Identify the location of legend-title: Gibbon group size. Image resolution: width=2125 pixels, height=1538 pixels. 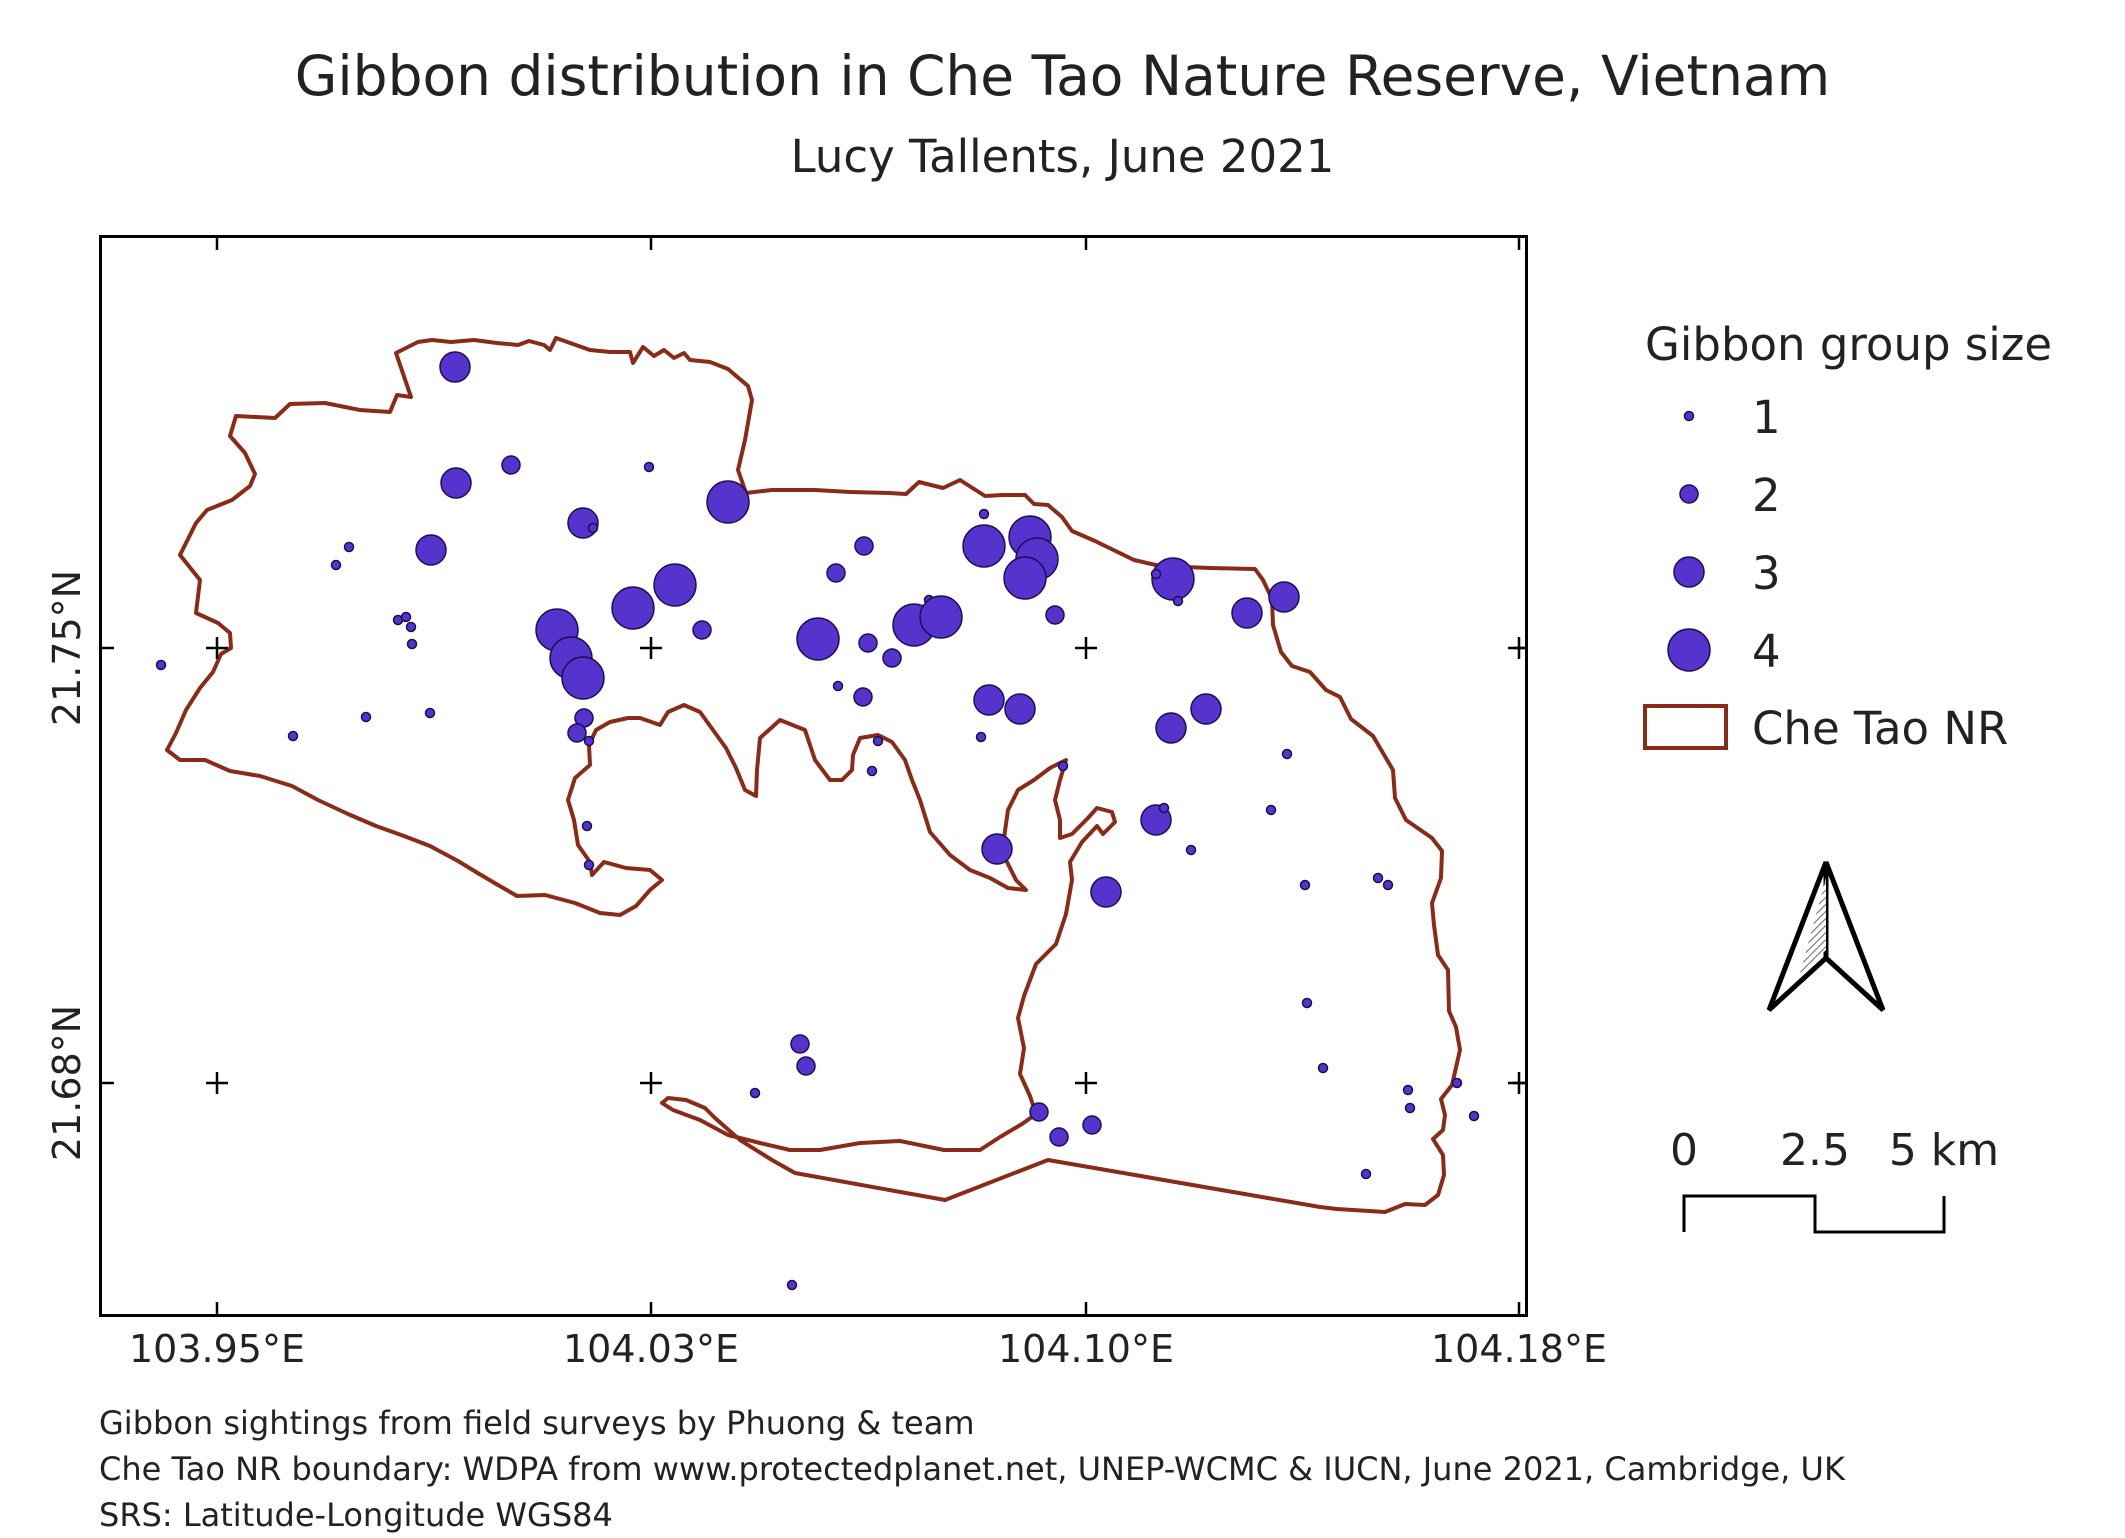
(1848, 344).